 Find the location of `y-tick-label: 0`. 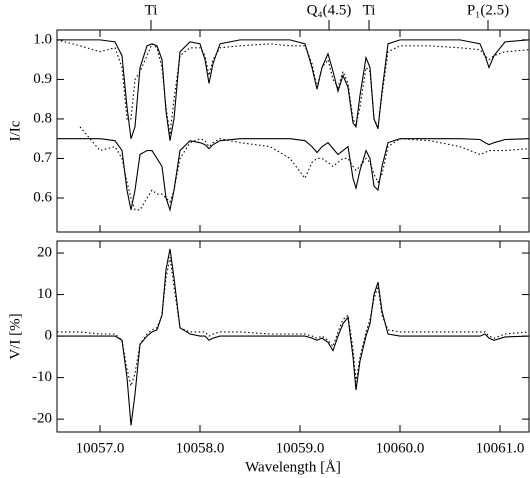

y-tick-label: 0 is located at coordinates (49, 336).